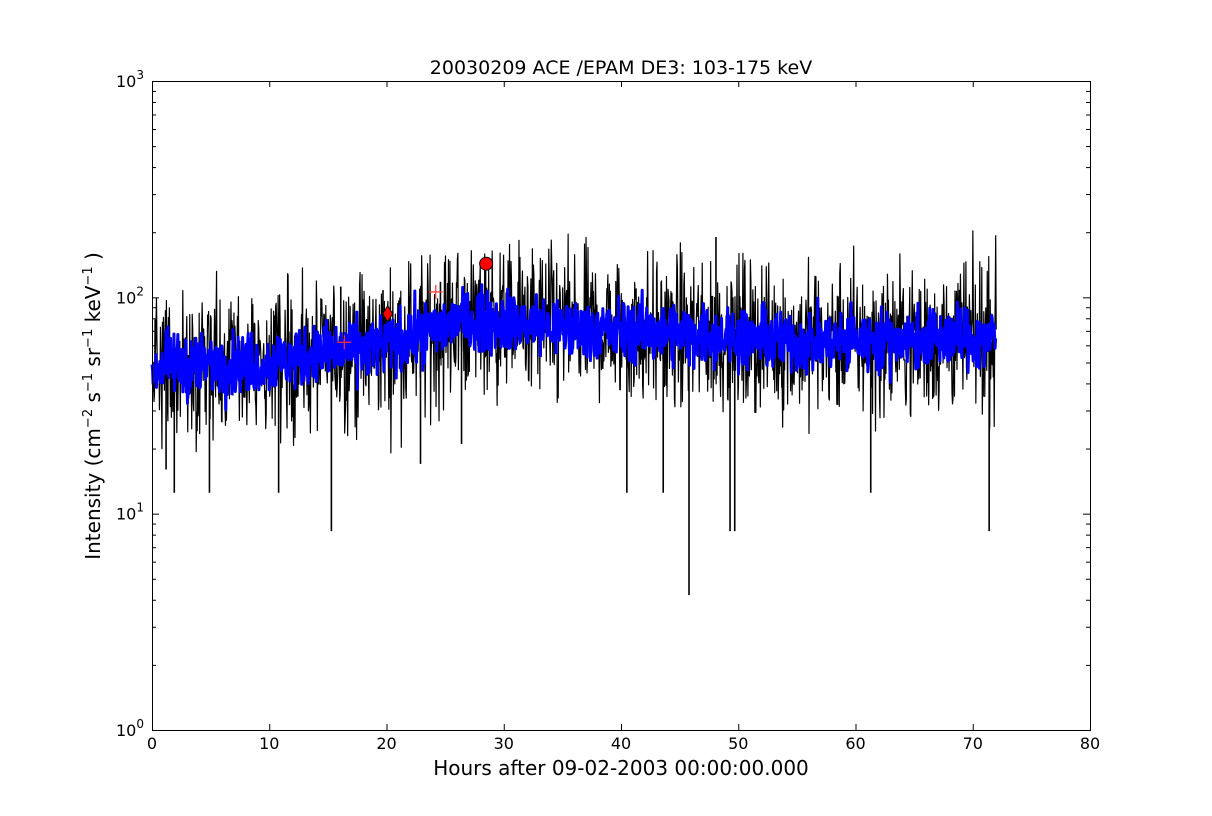 This screenshot has width=1212, height=816. Describe the element at coordinates (388, 313) in the screenshot. I see `onset-diamond-marker` at that location.